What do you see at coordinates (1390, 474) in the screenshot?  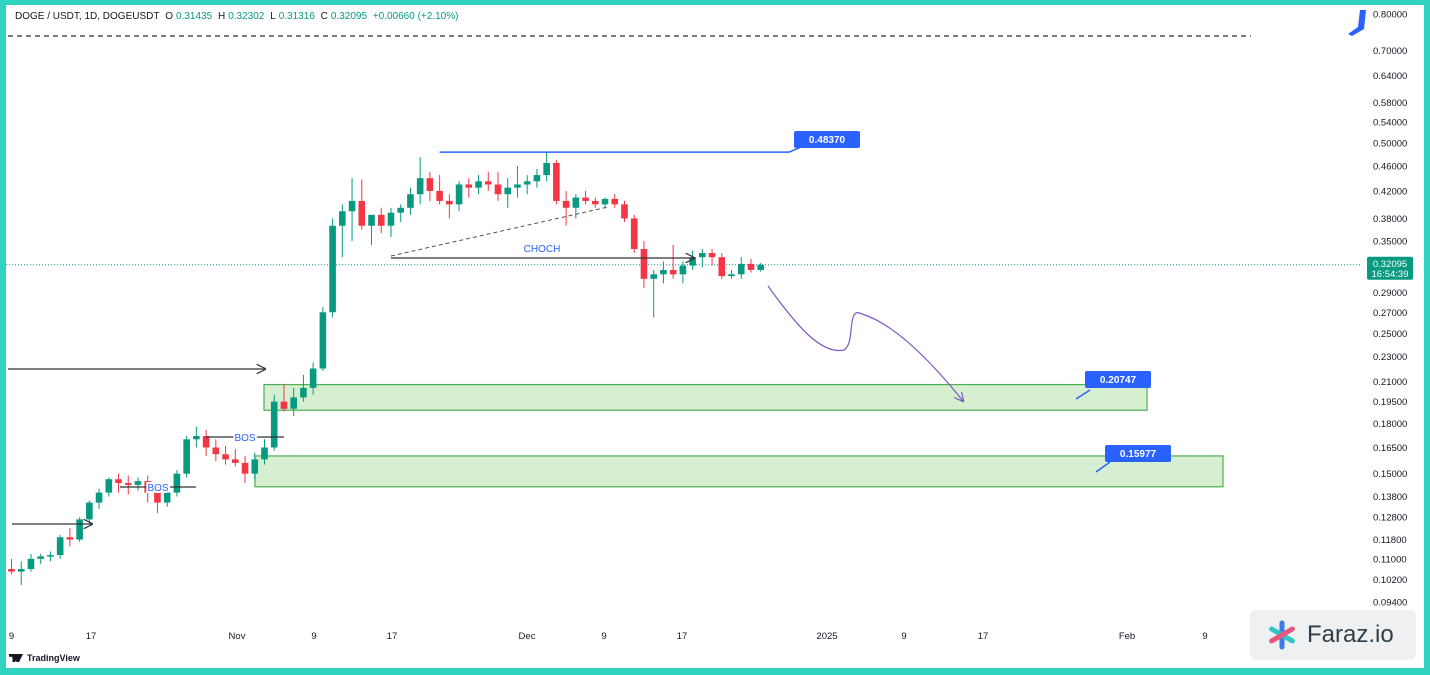 I see `price-tick-label: 0.15000` at bounding box center [1390, 474].